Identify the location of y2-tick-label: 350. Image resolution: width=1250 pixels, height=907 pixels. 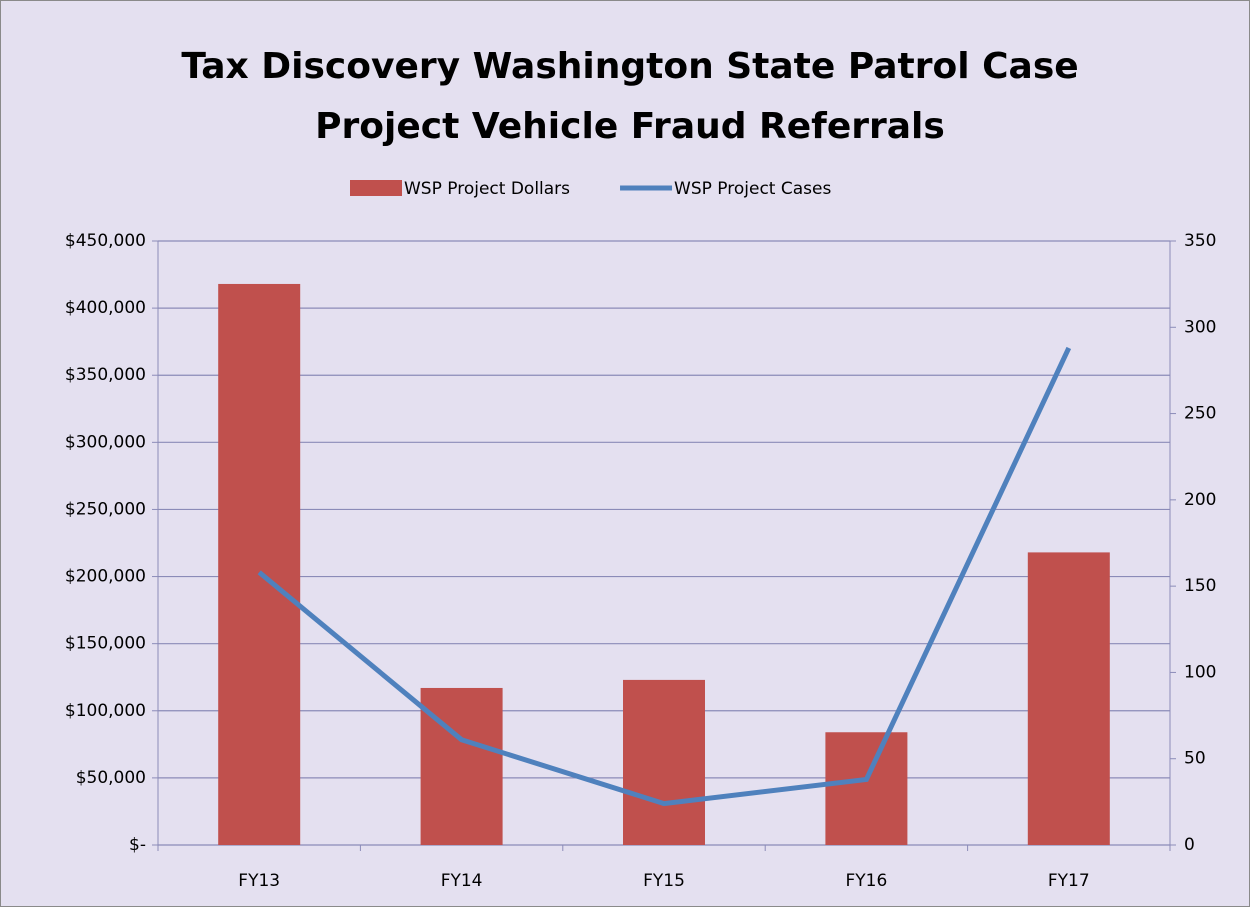
(1200, 241).